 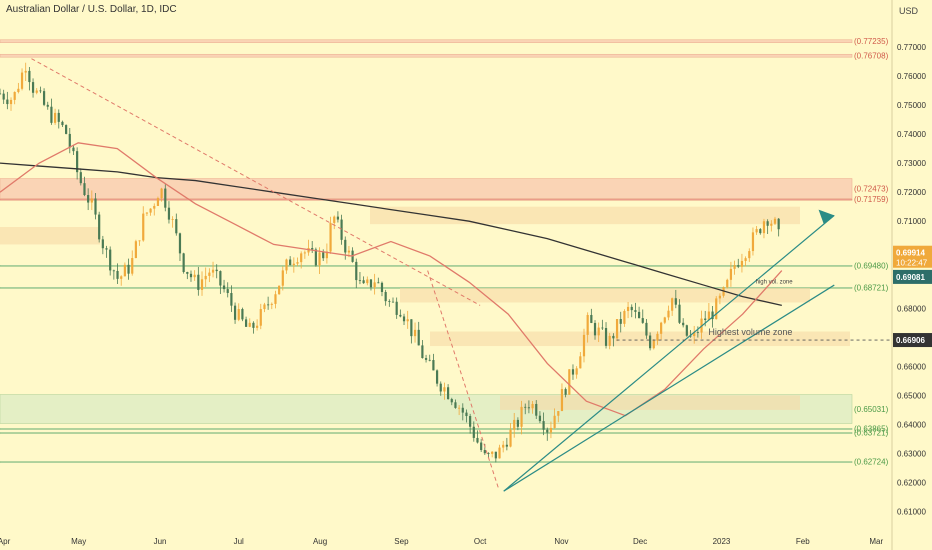 What do you see at coordinates (775, 283) in the screenshot?
I see `high-vol-zone-label: high vol. zone` at bounding box center [775, 283].